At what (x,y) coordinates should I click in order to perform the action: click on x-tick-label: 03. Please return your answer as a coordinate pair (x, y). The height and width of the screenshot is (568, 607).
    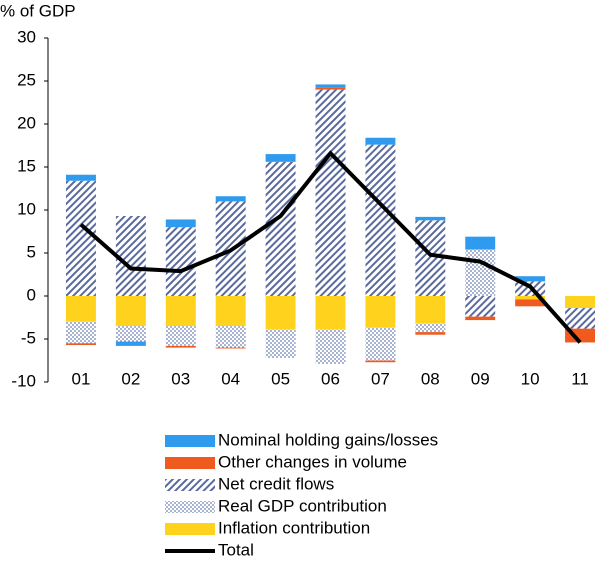
    Looking at the image, I should click on (180, 378).